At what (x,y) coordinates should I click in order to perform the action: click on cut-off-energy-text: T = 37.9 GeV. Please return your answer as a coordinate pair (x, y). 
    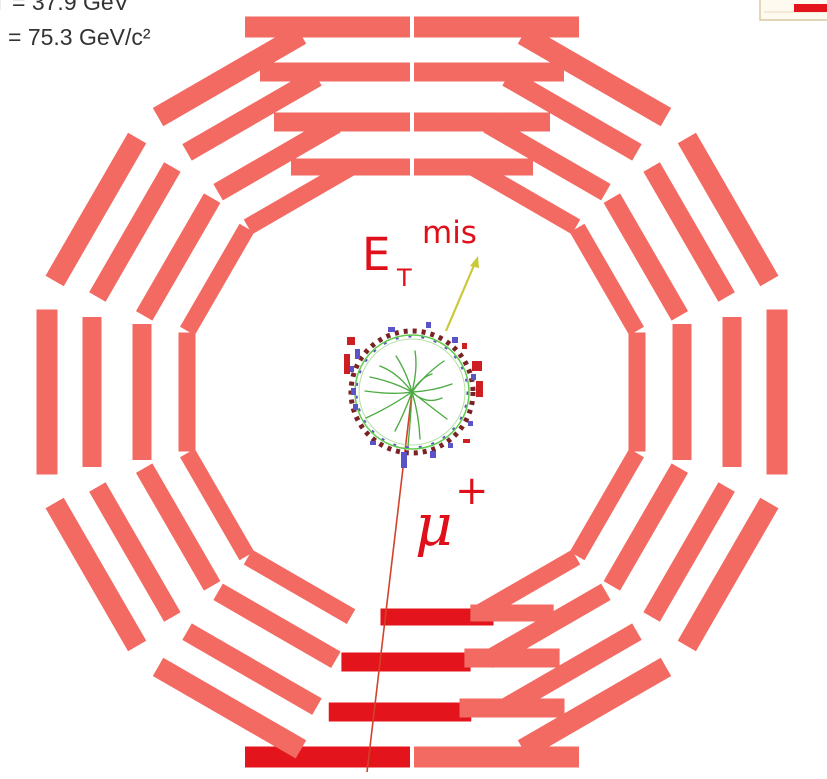
    Looking at the image, I should click on (65, 7).